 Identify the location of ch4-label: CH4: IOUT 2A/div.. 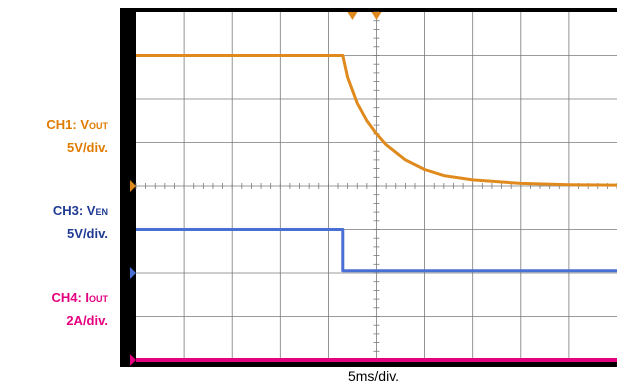
(79, 309).